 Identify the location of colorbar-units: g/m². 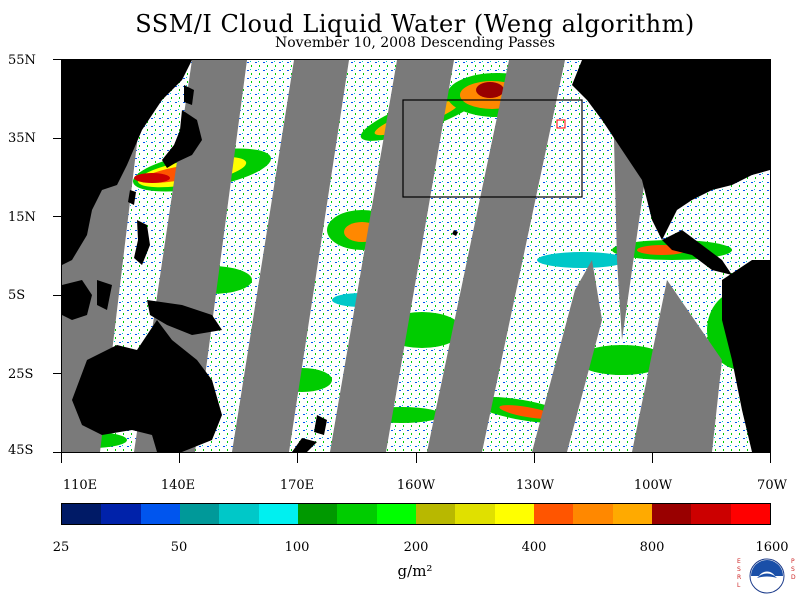
(415, 571).